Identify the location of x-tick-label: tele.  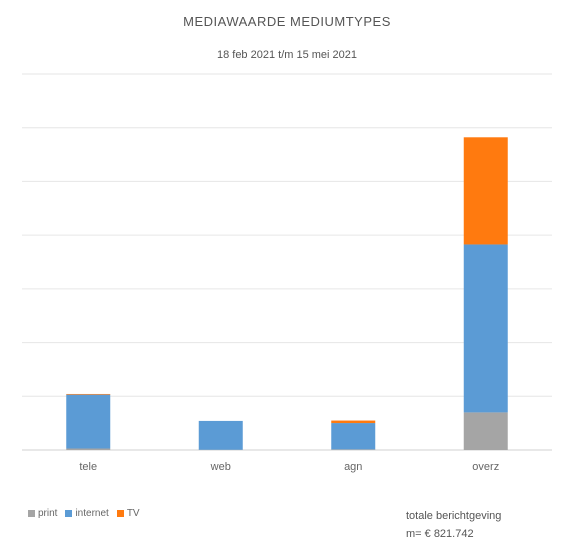
(88, 467).